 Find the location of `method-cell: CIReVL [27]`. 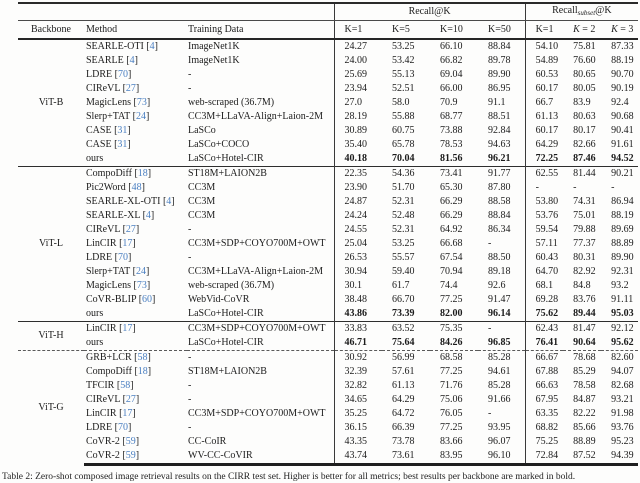

method-cell: CIReVL [27] is located at coordinates (135, 230).